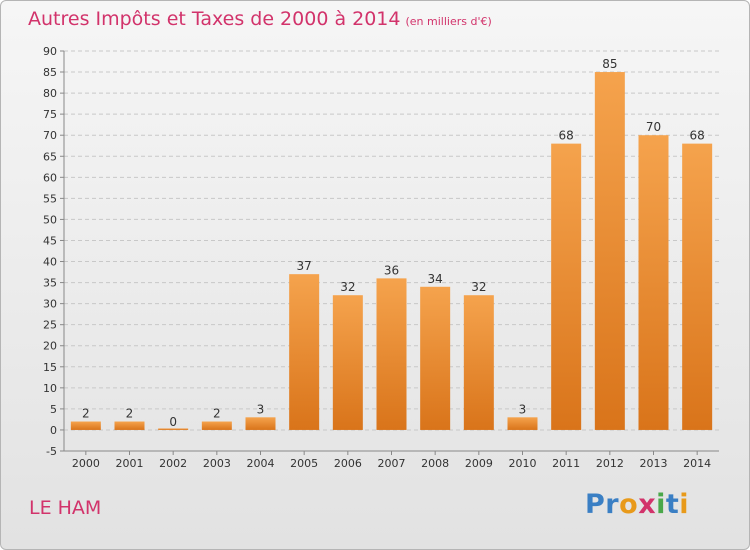  What do you see at coordinates (50, 135) in the screenshot?
I see `y-tick-label: 70` at bounding box center [50, 135].